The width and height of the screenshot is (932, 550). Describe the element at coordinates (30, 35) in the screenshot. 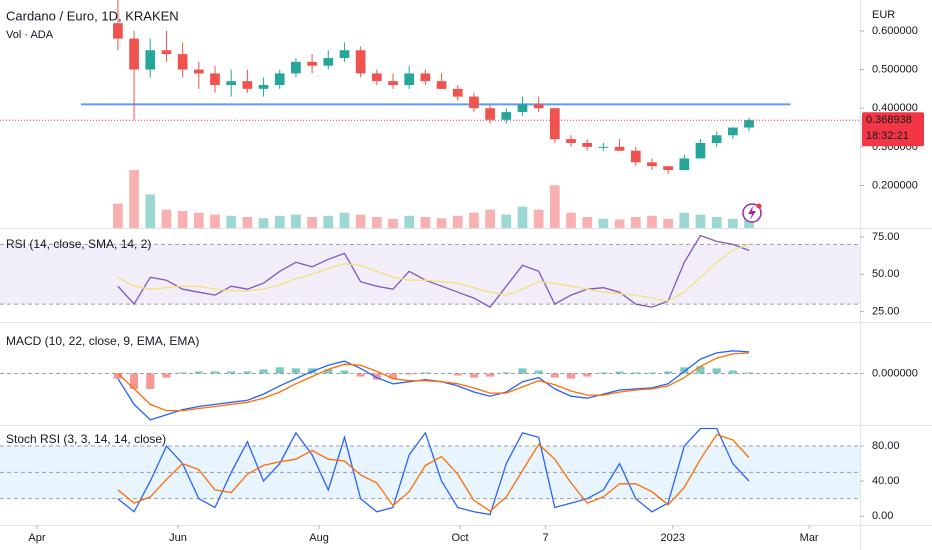

I see `chart-subtitle: Vol · ADA` at that location.